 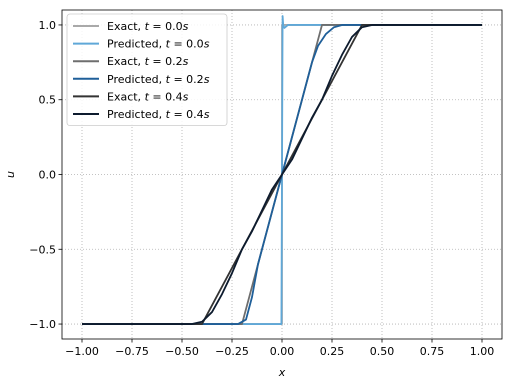 I want to click on y-tick-label: 0.0, so click(x=48, y=175).